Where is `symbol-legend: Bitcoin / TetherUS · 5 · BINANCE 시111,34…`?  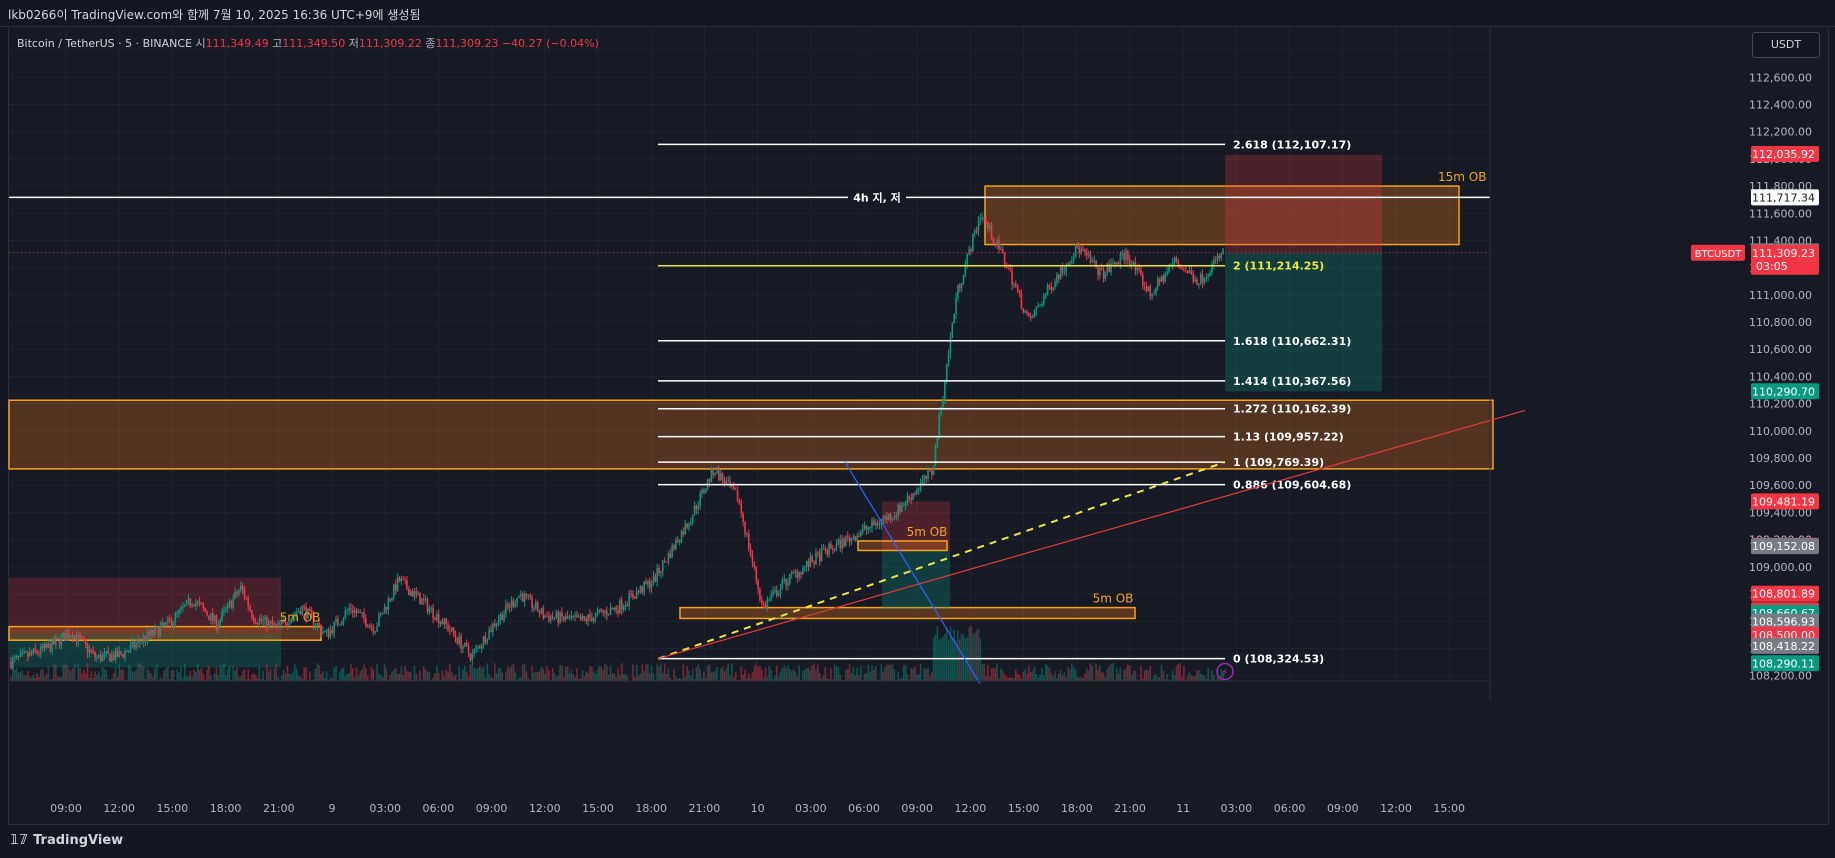 symbol-legend: Bitcoin / TetherUS · 5 · BINANCE 시111,34… is located at coordinates (308, 43).